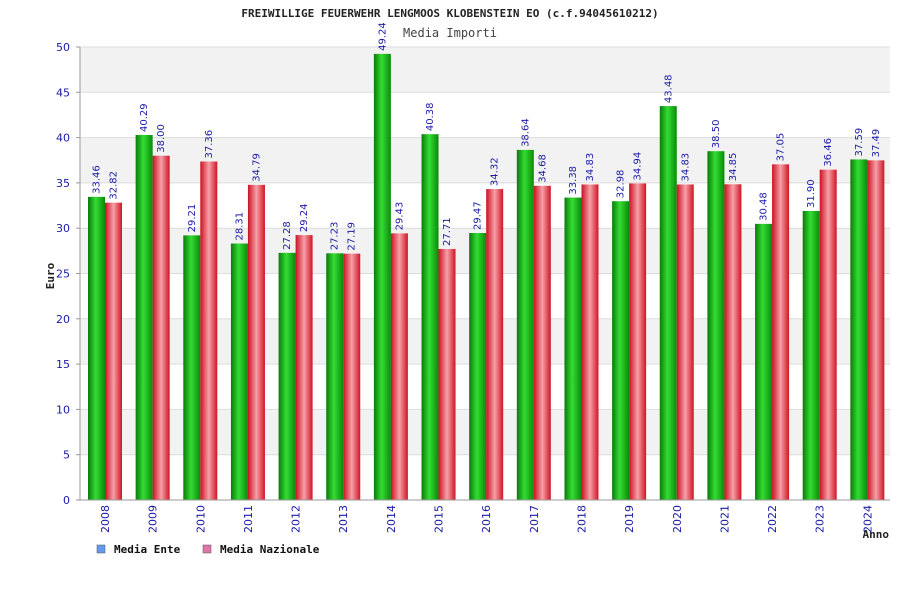 The height and width of the screenshot is (600, 900). What do you see at coordinates (66, 455) in the screenshot?
I see `y-tick-label: 5` at bounding box center [66, 455].